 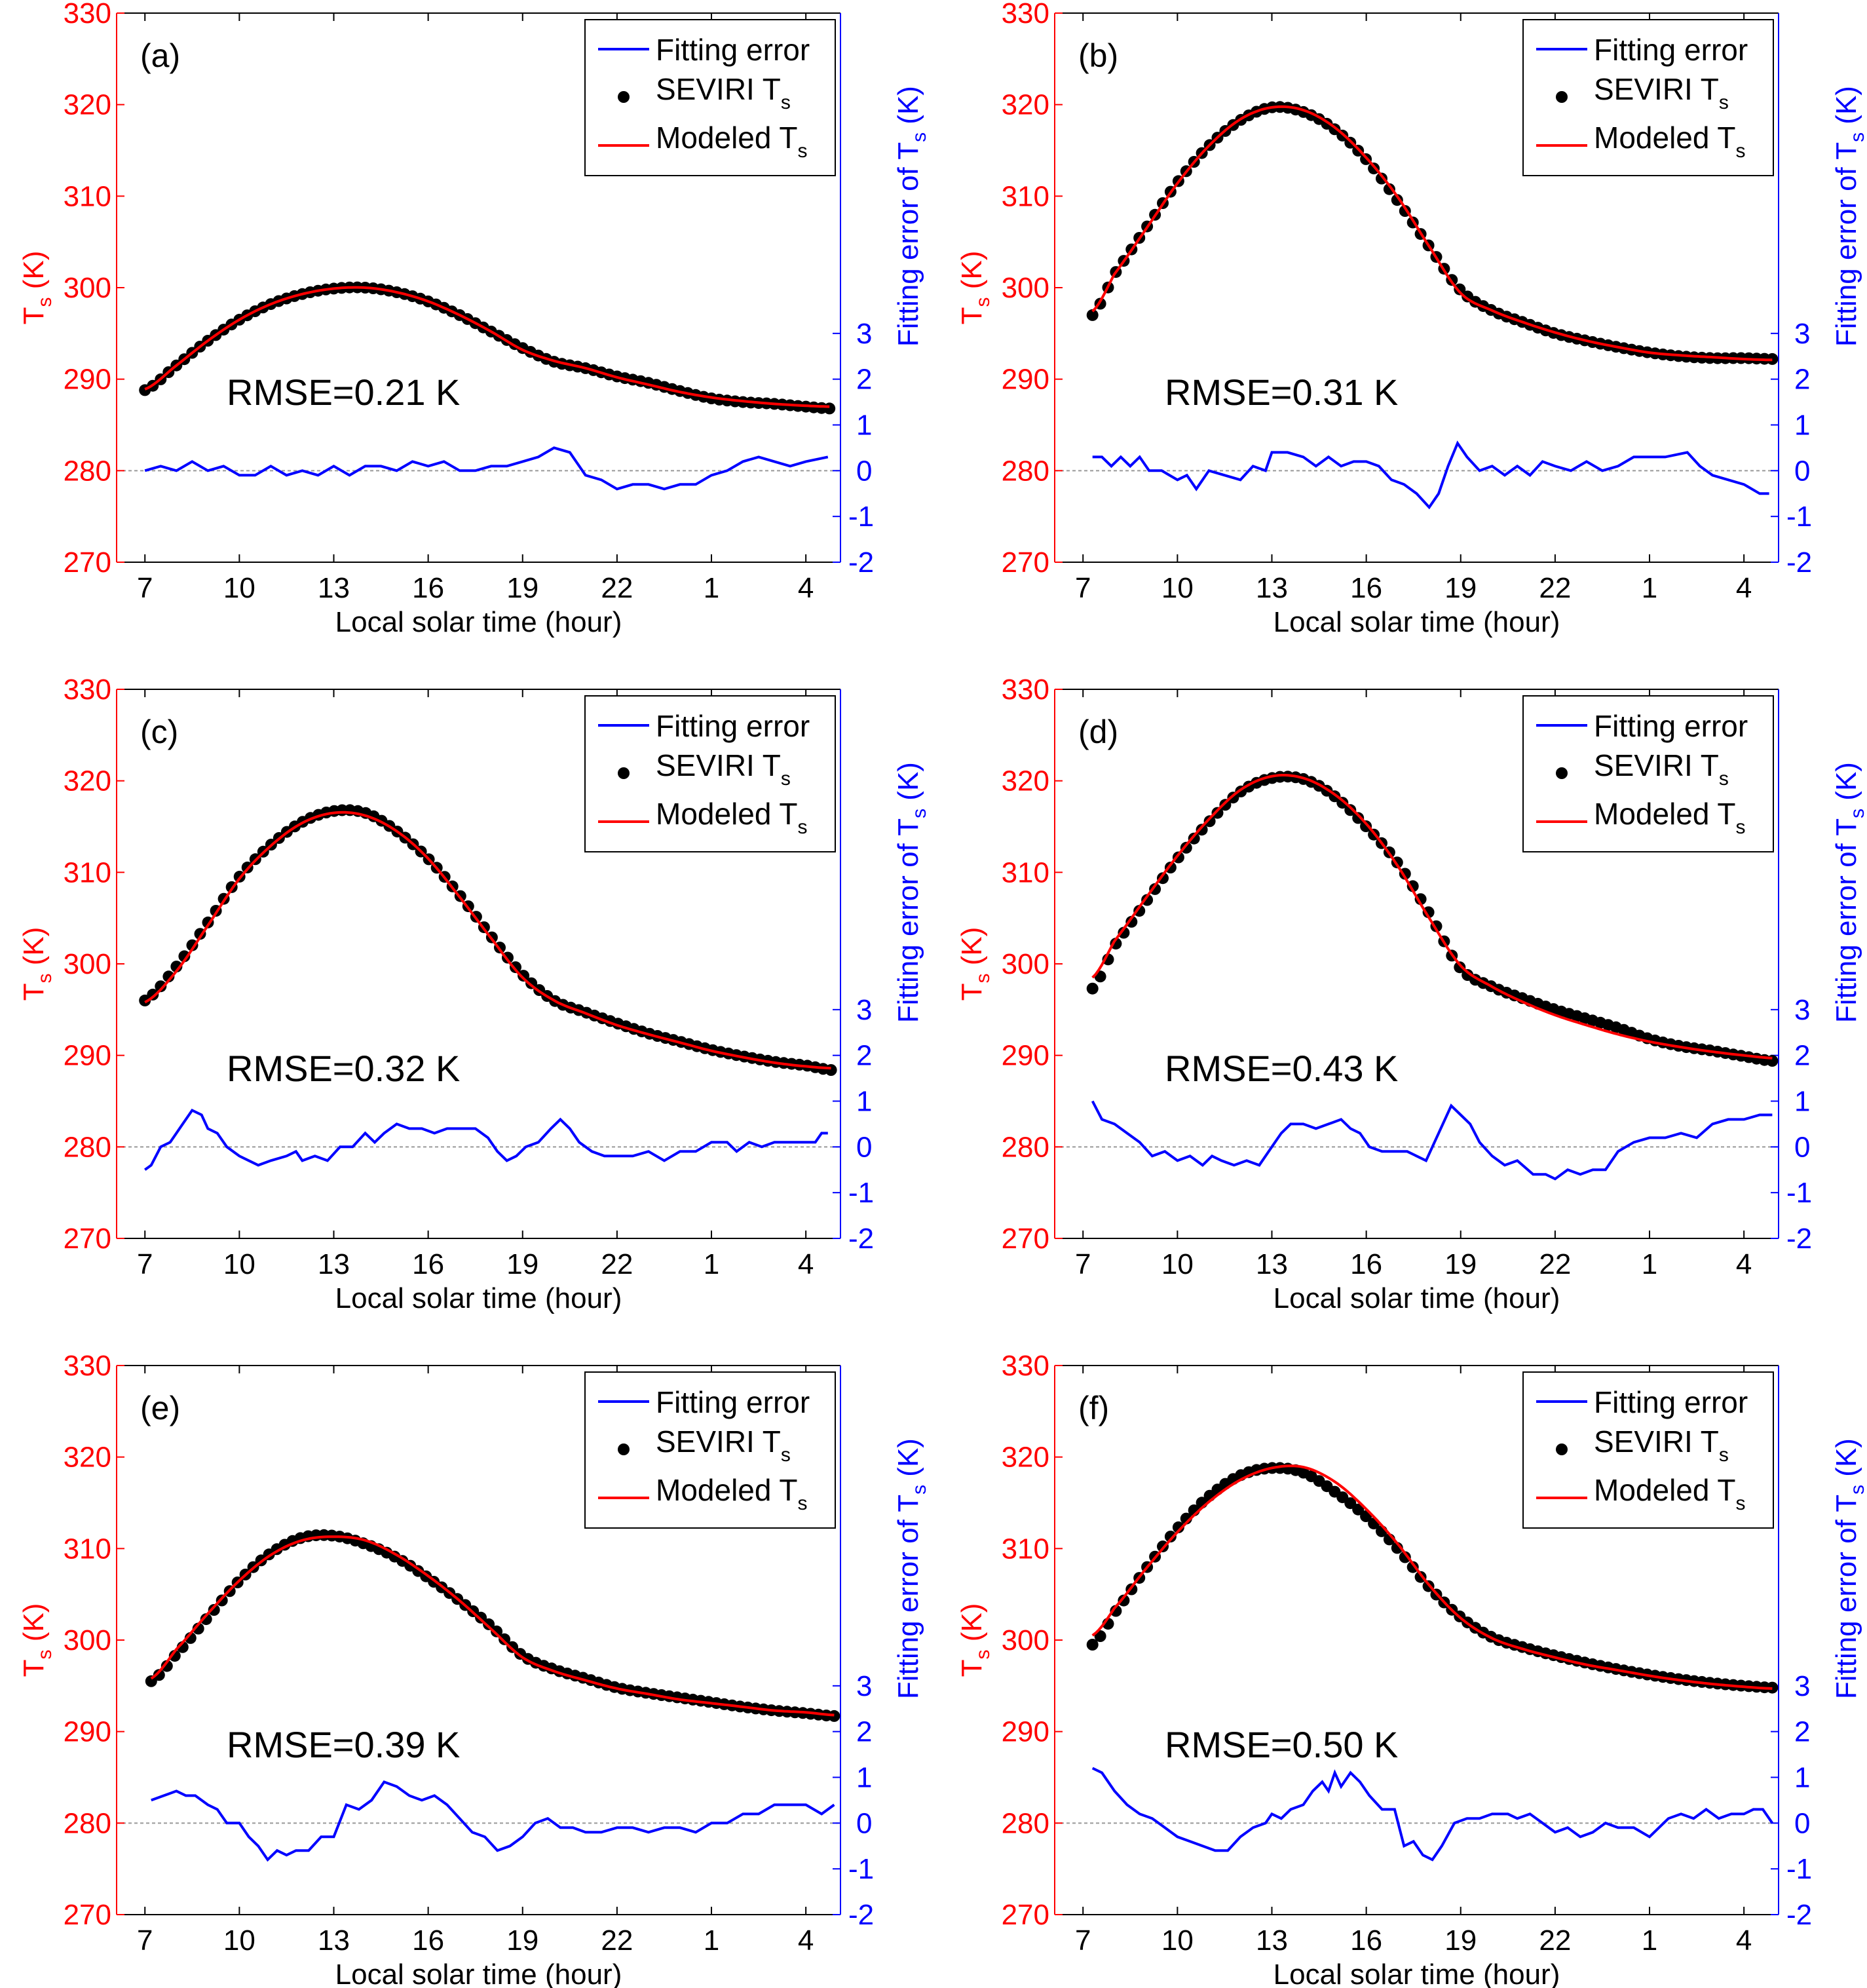 What do you see at coordinates (1724, 779) in the screenshot?
I see `legend-seviri-sub: s` at bounding box center [1724, 779].